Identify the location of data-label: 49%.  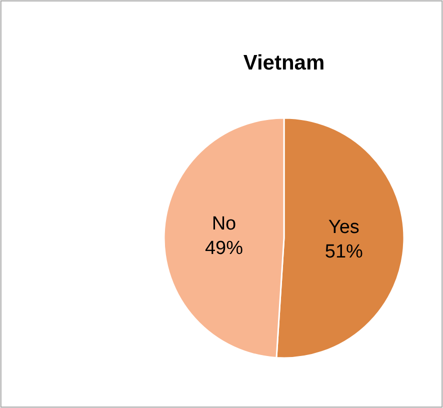
(224, 248).